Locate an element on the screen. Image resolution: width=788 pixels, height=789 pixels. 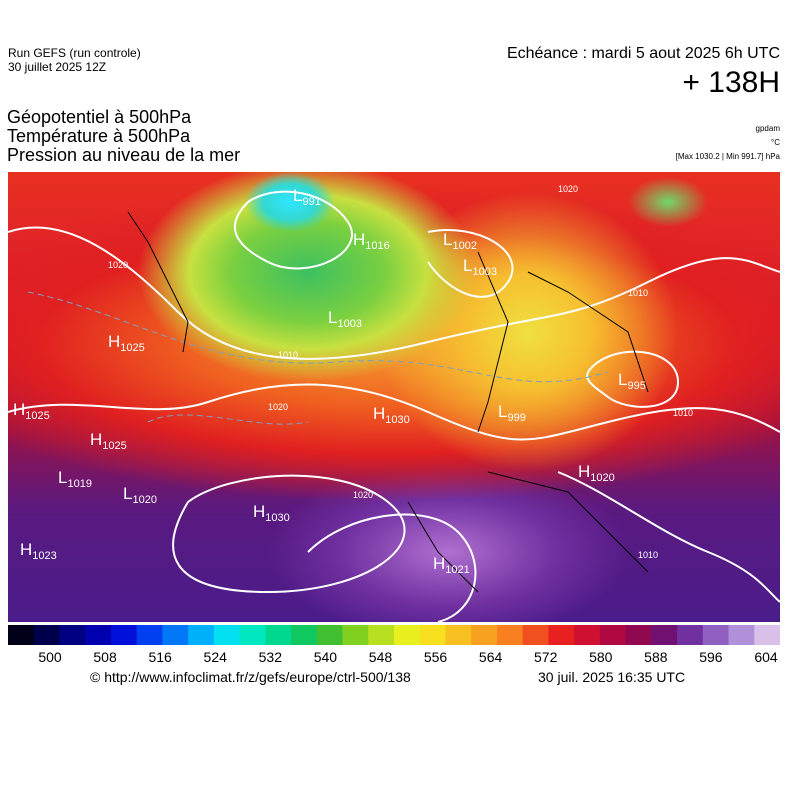
center-value: 1019 is located at coordinates (79, 484).